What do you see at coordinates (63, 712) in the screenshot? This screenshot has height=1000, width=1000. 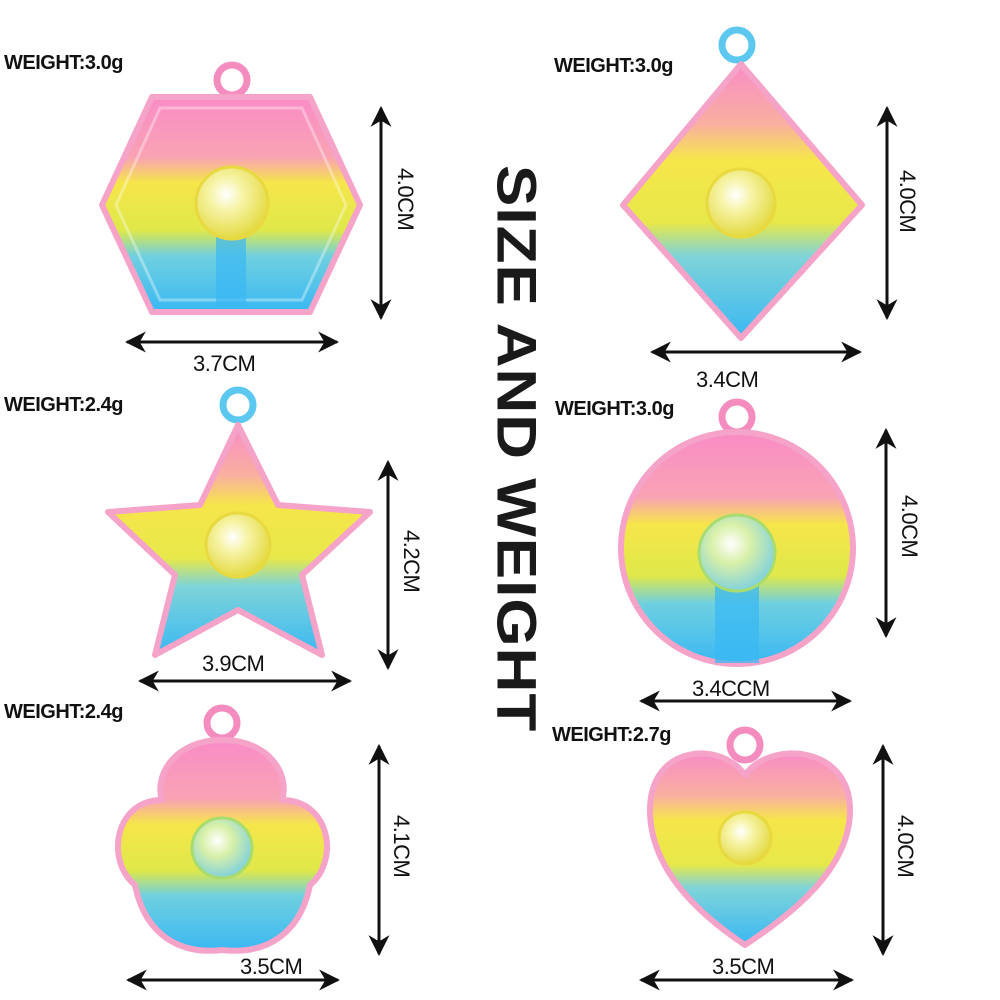 I see `weight-label-clover: WEIGHT:2.4g` at bounding box center [63, 712].